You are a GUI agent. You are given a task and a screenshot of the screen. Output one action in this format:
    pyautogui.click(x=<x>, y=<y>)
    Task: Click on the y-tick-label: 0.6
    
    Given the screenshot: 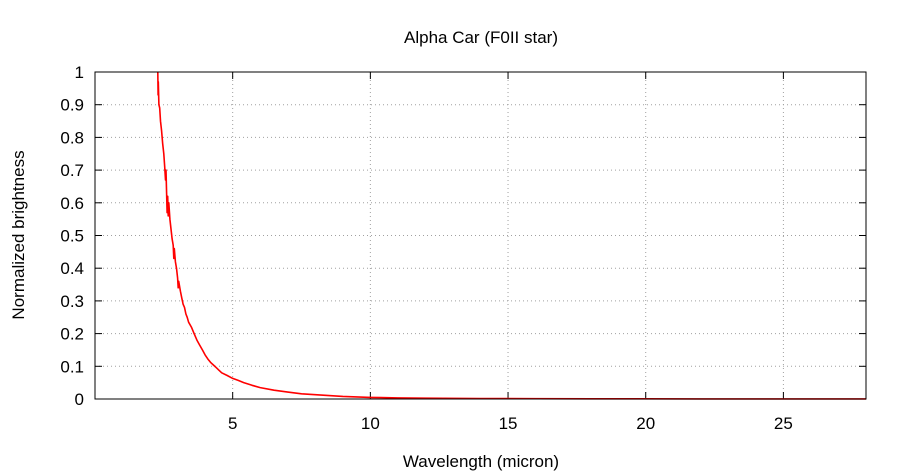 What is the action you would take?
    pyautogui.click(x=72, y=203)
    